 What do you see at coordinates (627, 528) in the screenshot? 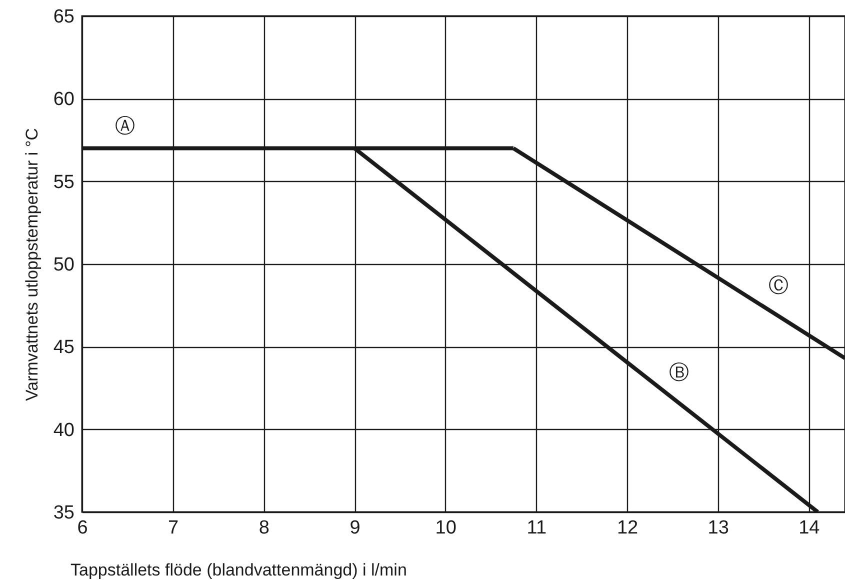
I see `x-tick-label: 12` at bounding box center [627, 528].